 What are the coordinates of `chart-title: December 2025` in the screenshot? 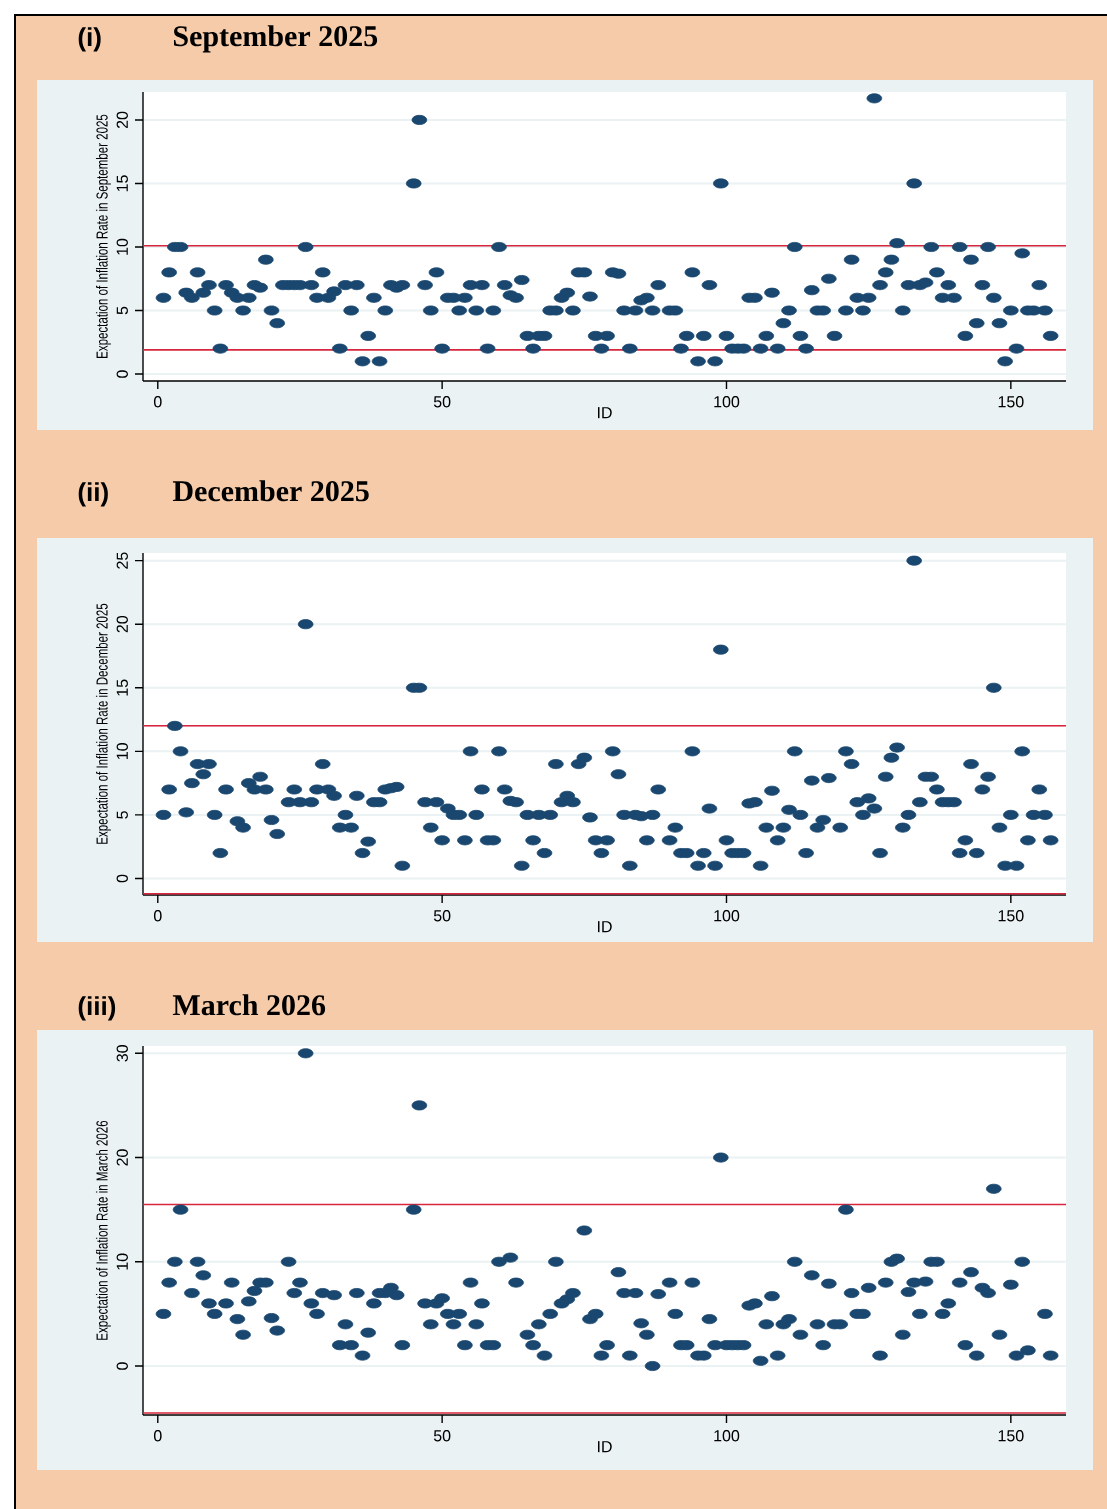 It's located at (270, 491).